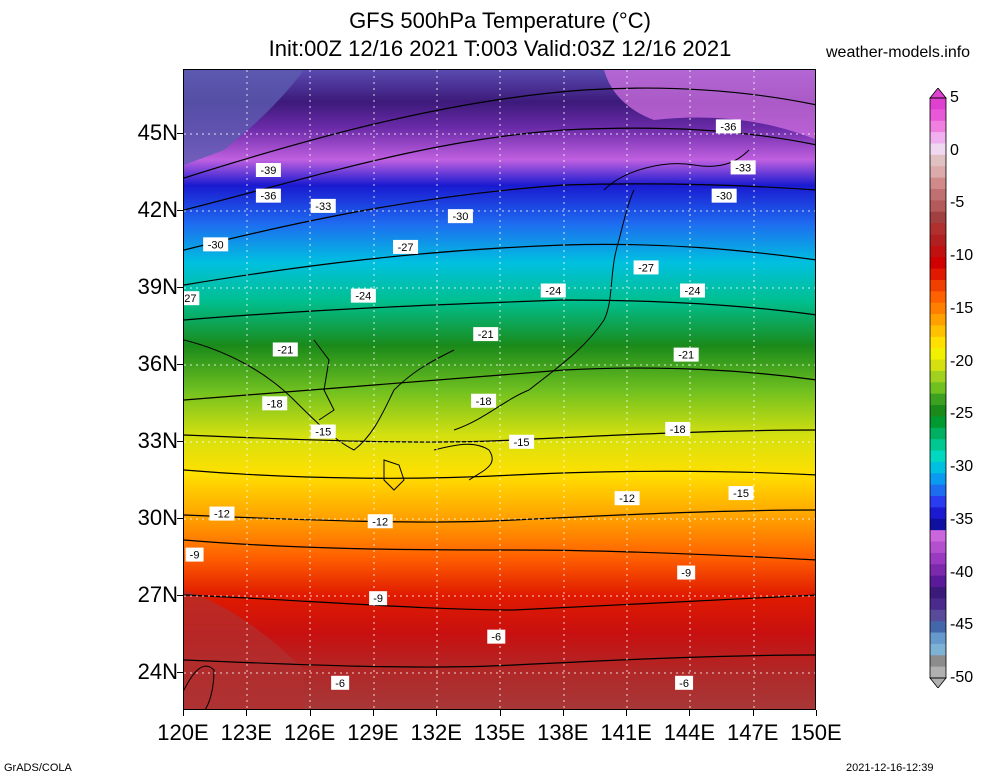 The width and height of the screenshot is (1000, 779). What do you see at coordinates (962, 361) in the screenshot?
I see `colorbar-label: -20` at bounding box center [962, 361].